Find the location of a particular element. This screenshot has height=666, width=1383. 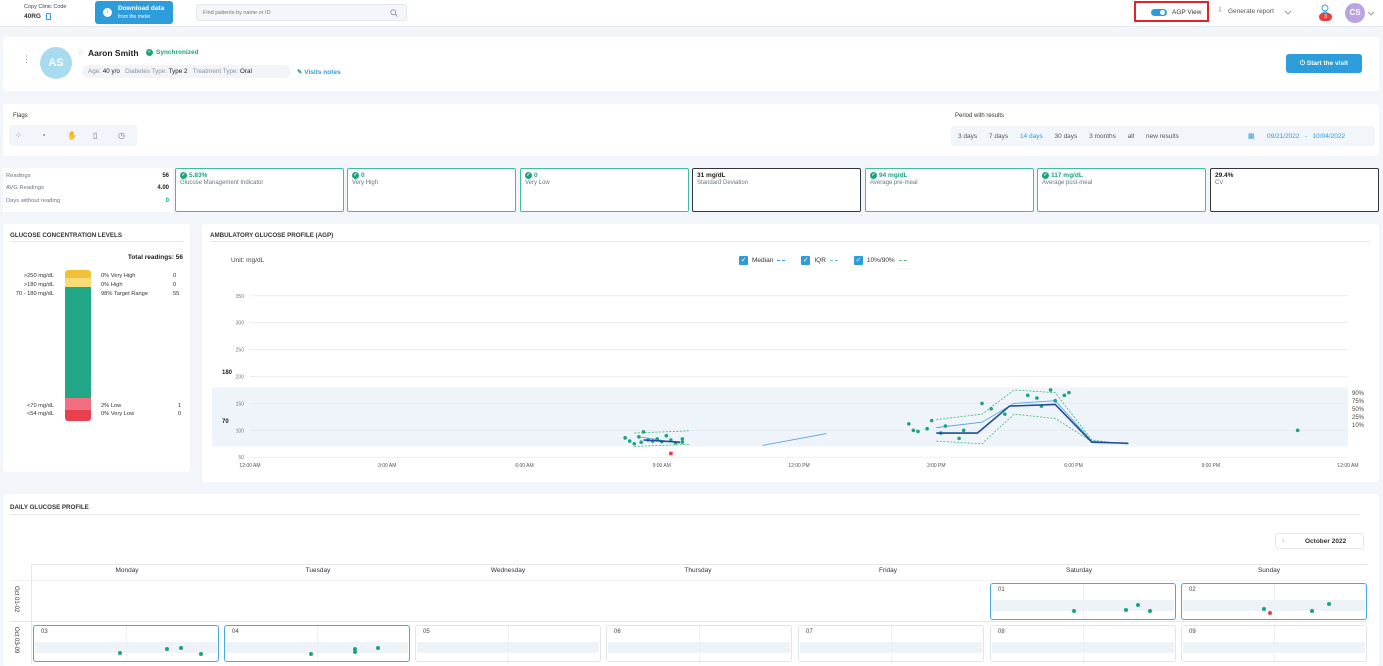

total-readings: Total readings: 56 is located at coordinates (155, 257).